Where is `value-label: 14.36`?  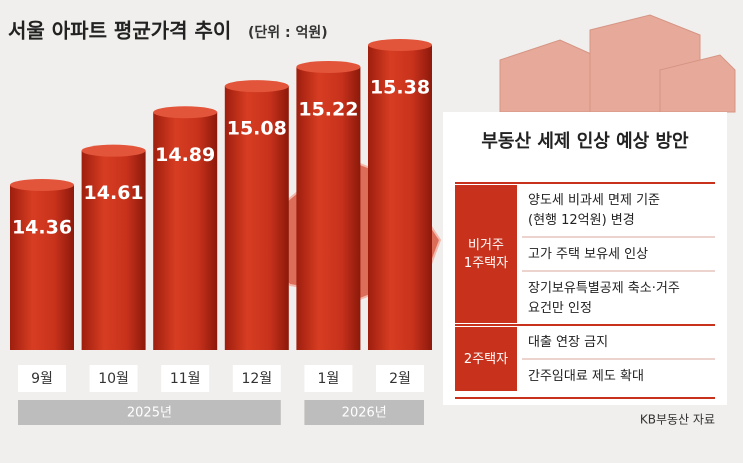 value-label: 14.36 is located at coordinates (42, 228).